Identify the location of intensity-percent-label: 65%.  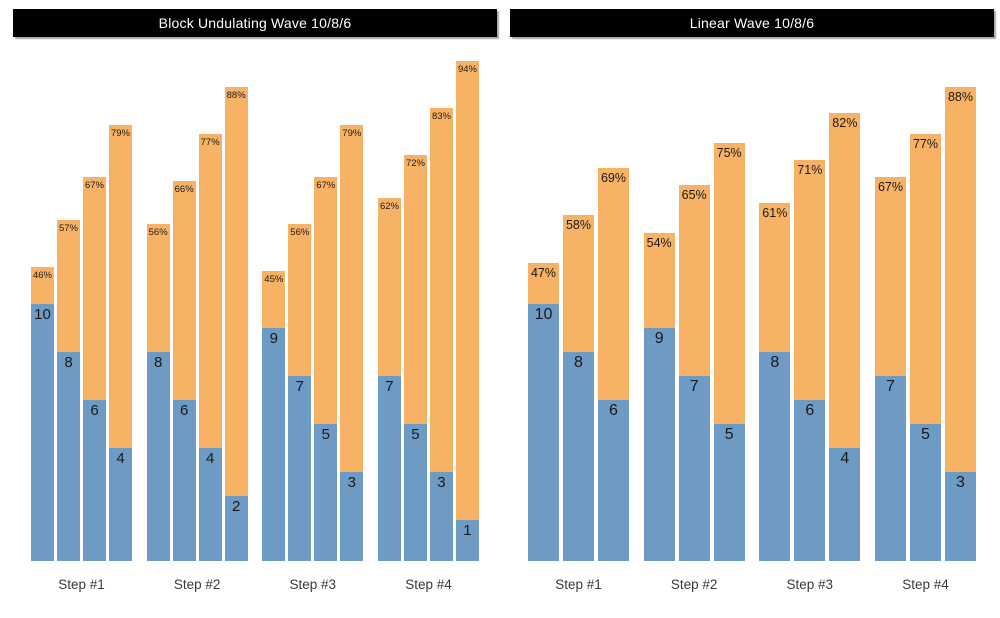
(694, 195).